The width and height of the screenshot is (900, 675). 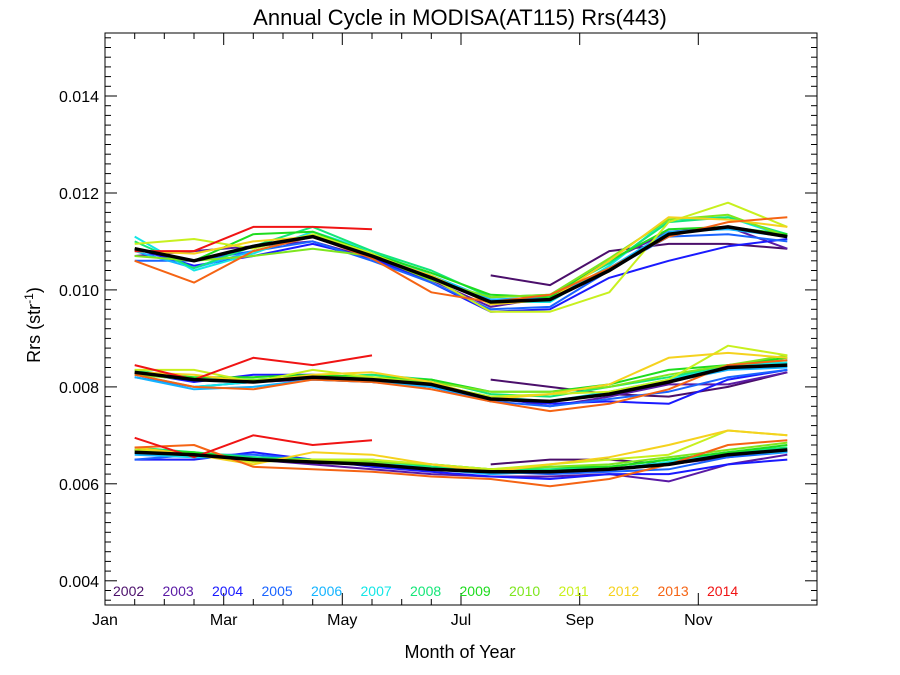 What do you see at coordinates (579, 620) in the screenshot?
I see `x-tick-label: Sep` at bounding box center [579, 620].